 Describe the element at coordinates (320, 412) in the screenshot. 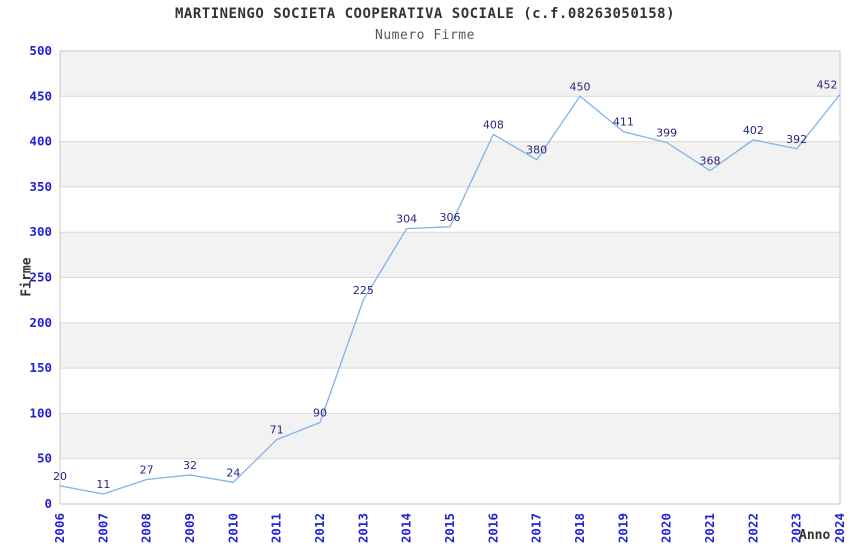

I see `data-point-label: 90` at that location.